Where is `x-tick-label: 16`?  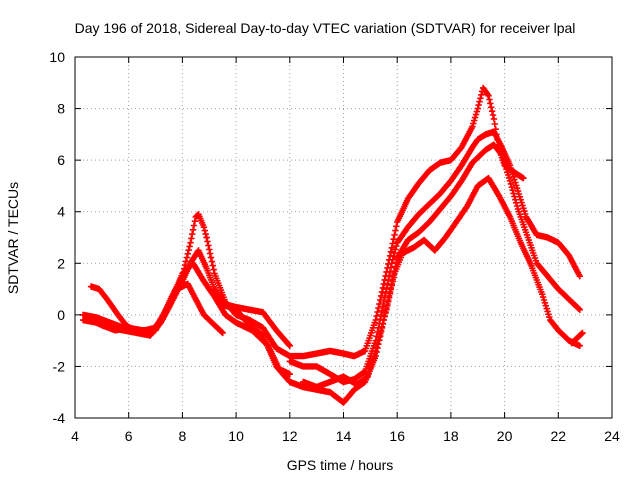
x-tick-label: 16 is located at coordinates (397, 436).